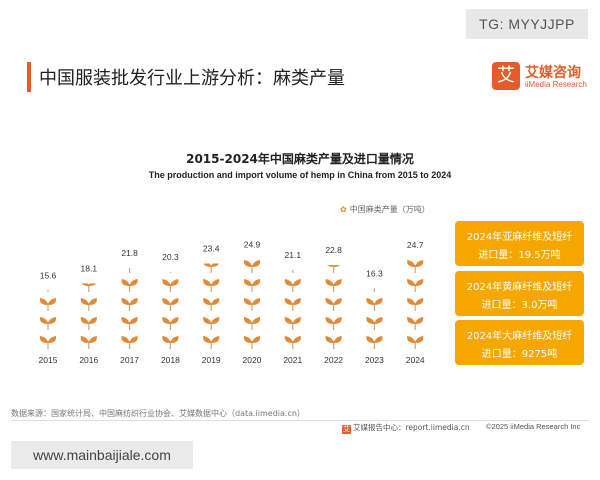  What do you see at coordinates (88, 316) in the screenshot?
I see `bar-2016` at bounding box center [88, 316].